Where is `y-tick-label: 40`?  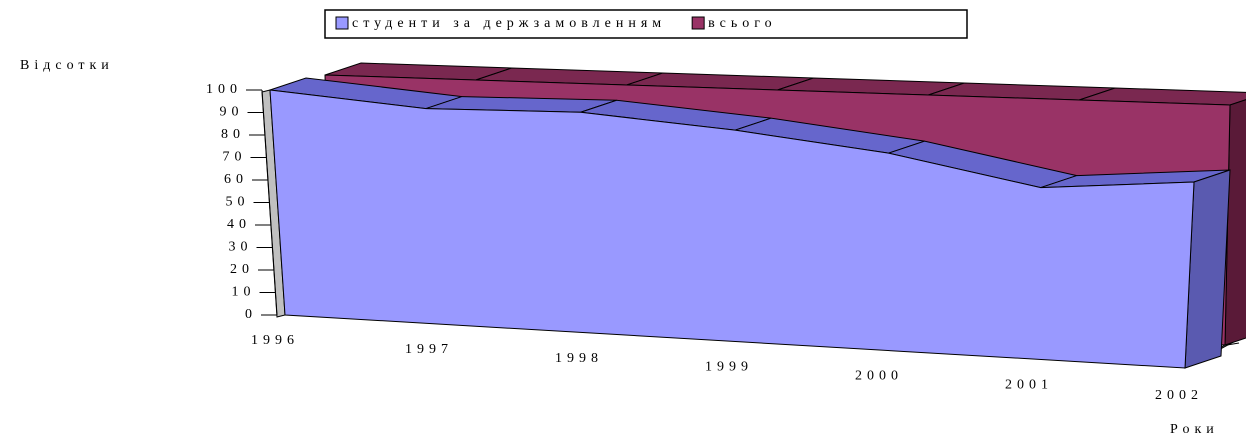
y-tick-label: 40 is located at coordinates (239, 224).